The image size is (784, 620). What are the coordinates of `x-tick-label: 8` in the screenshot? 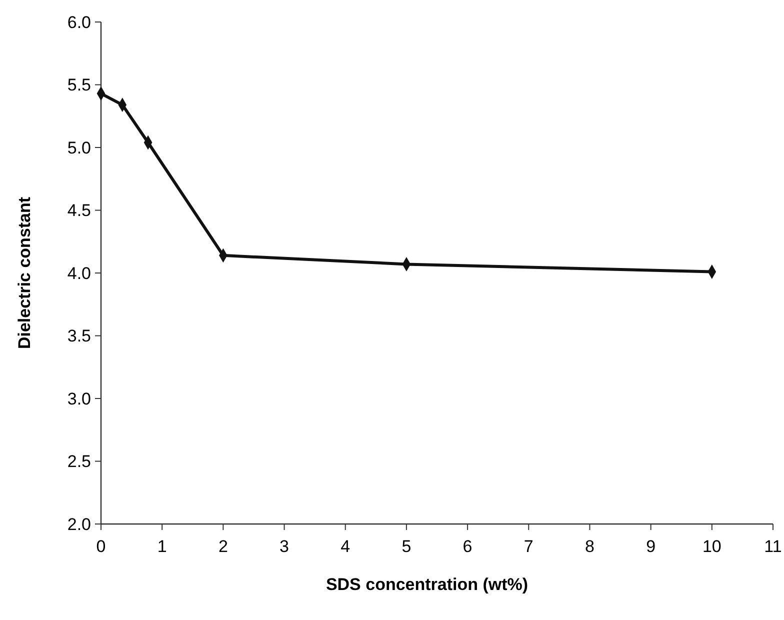 It's located at (589, 546).